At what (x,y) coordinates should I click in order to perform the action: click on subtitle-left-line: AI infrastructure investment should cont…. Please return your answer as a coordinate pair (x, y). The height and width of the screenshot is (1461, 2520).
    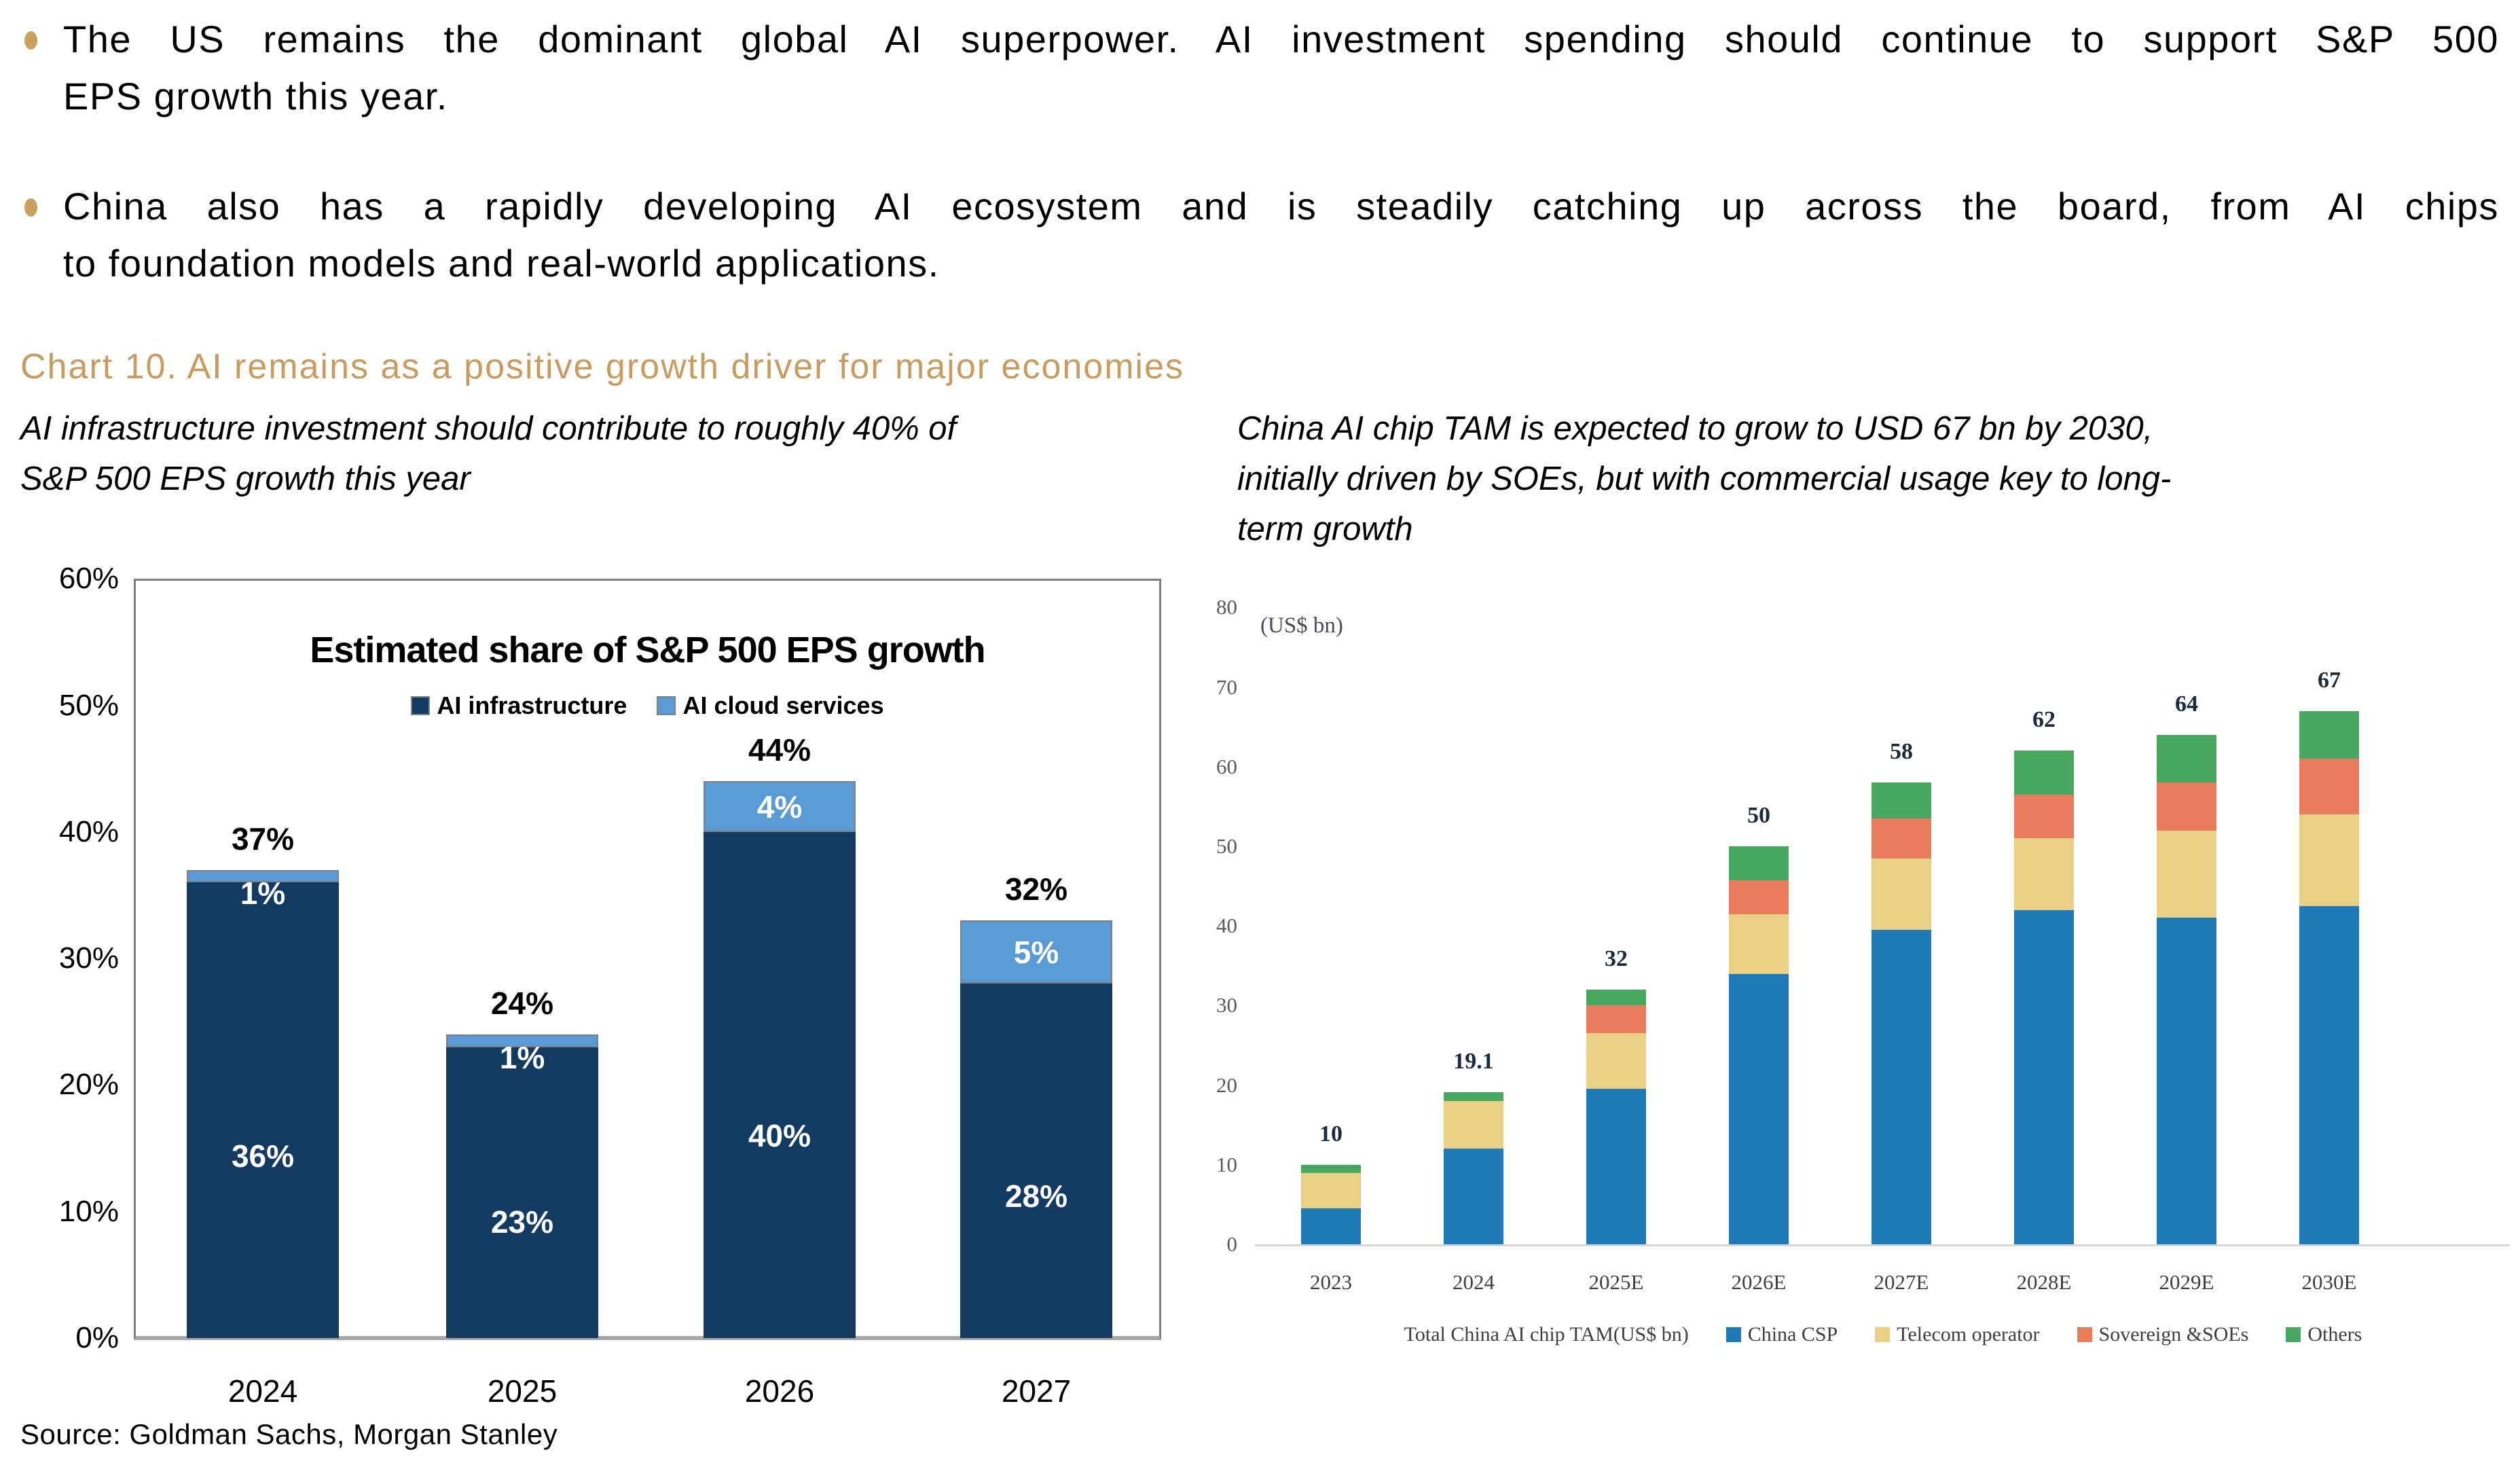
    Looking at the image, I should click on (488, 428).